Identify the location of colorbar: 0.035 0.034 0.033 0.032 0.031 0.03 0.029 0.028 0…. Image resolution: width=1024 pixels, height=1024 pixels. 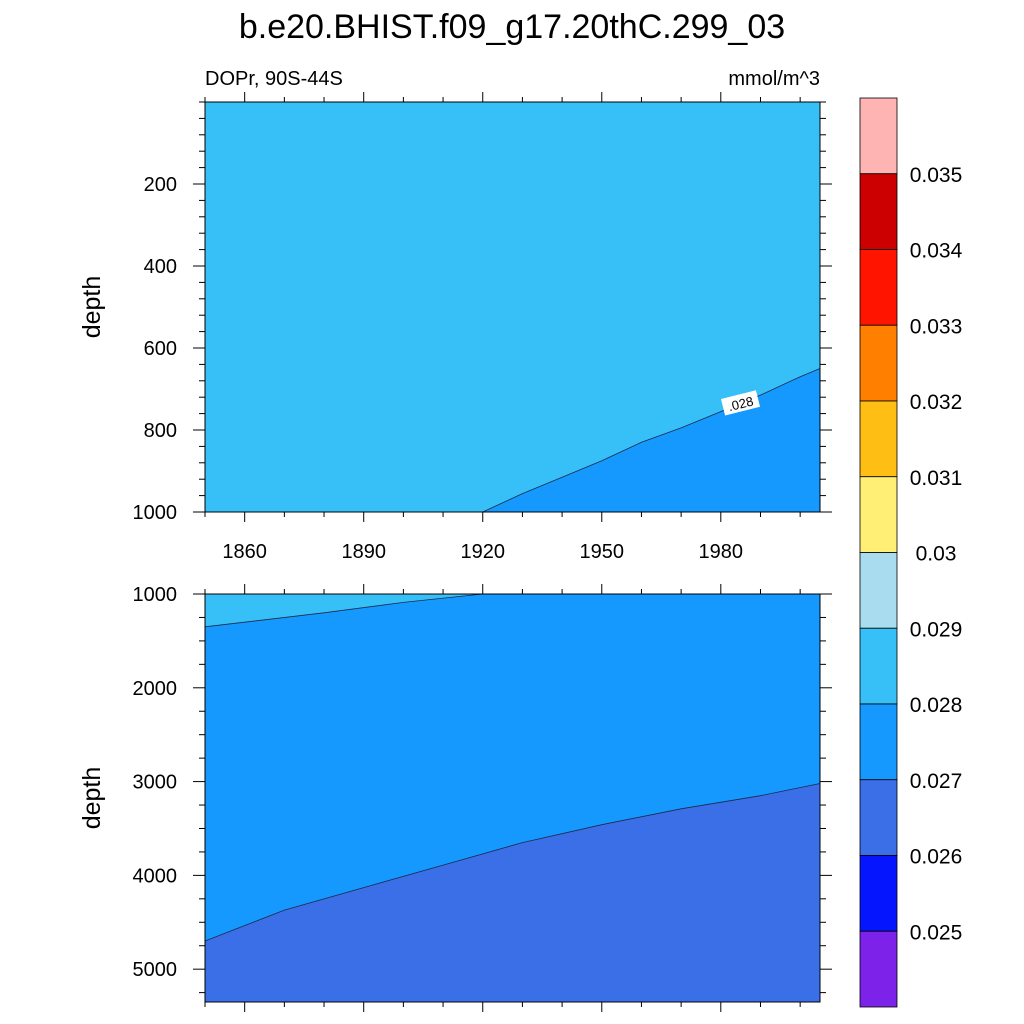
(911, 552).